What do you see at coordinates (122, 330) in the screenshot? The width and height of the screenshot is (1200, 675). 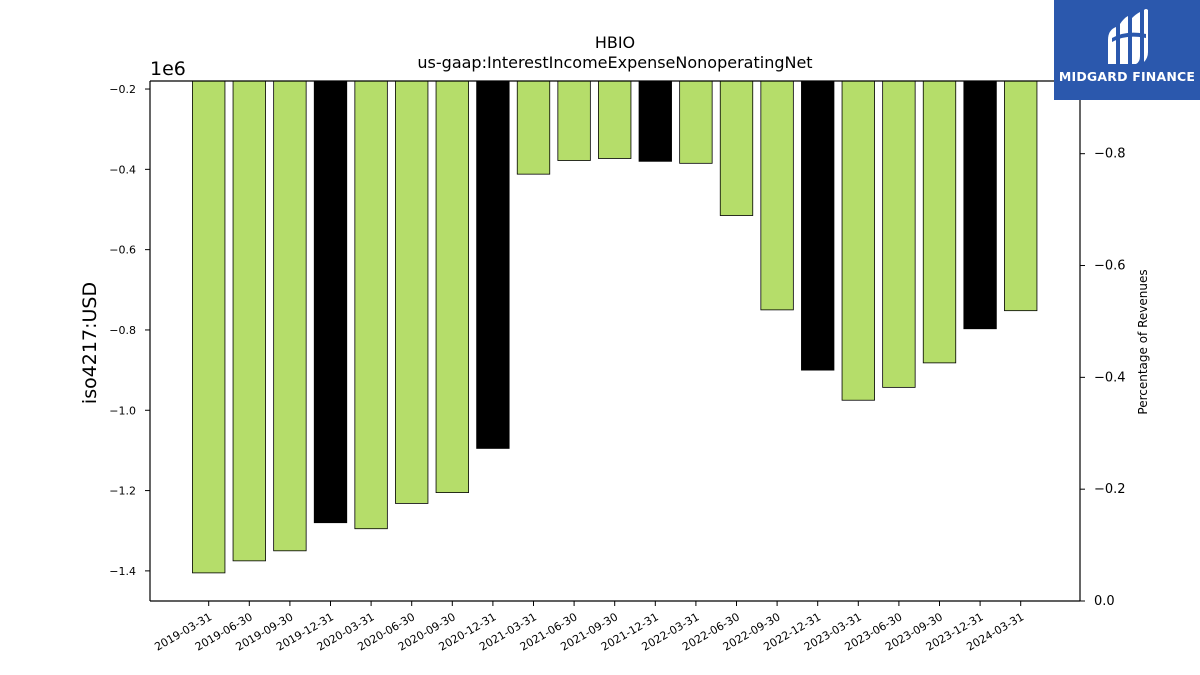 I see `y-tick-label: −0.8` at bounding box center [122, 330].